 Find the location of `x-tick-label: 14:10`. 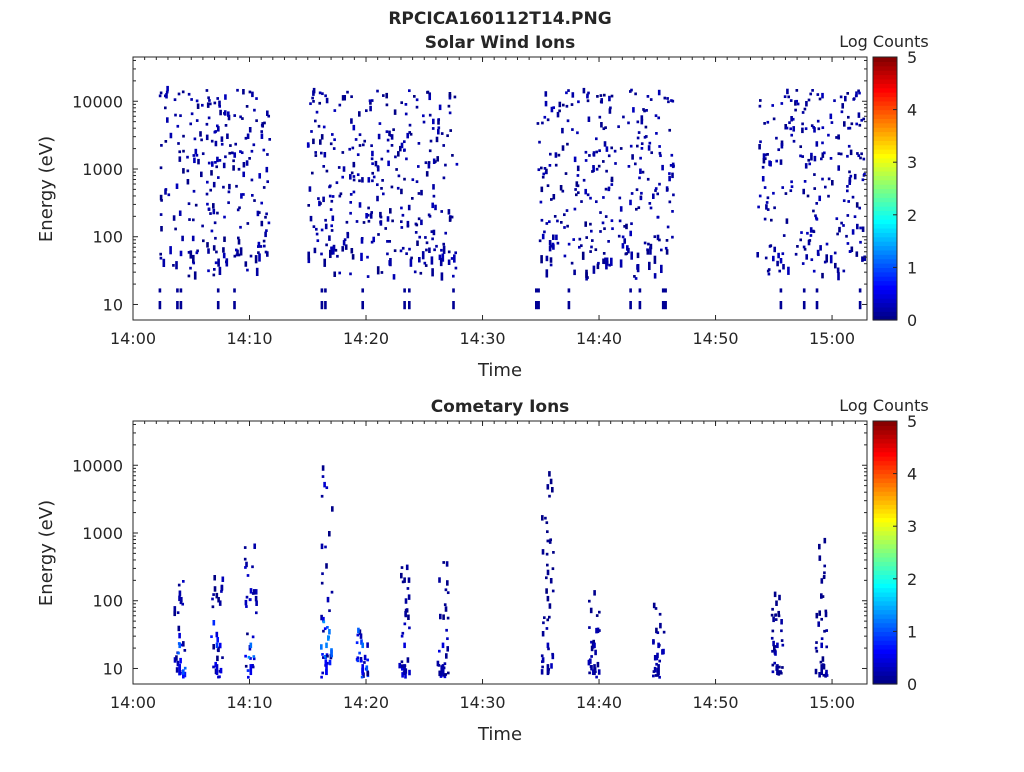

x-tick-label: 14:10 is located at coordinates (249, 702).